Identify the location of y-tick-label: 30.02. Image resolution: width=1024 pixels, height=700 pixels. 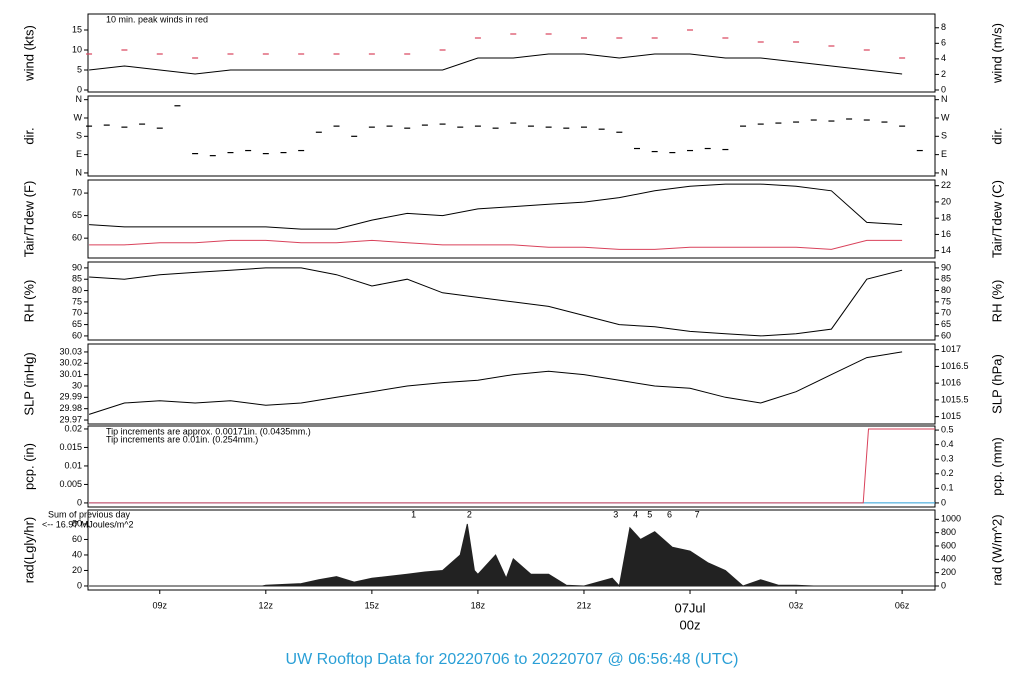
(70, 363).